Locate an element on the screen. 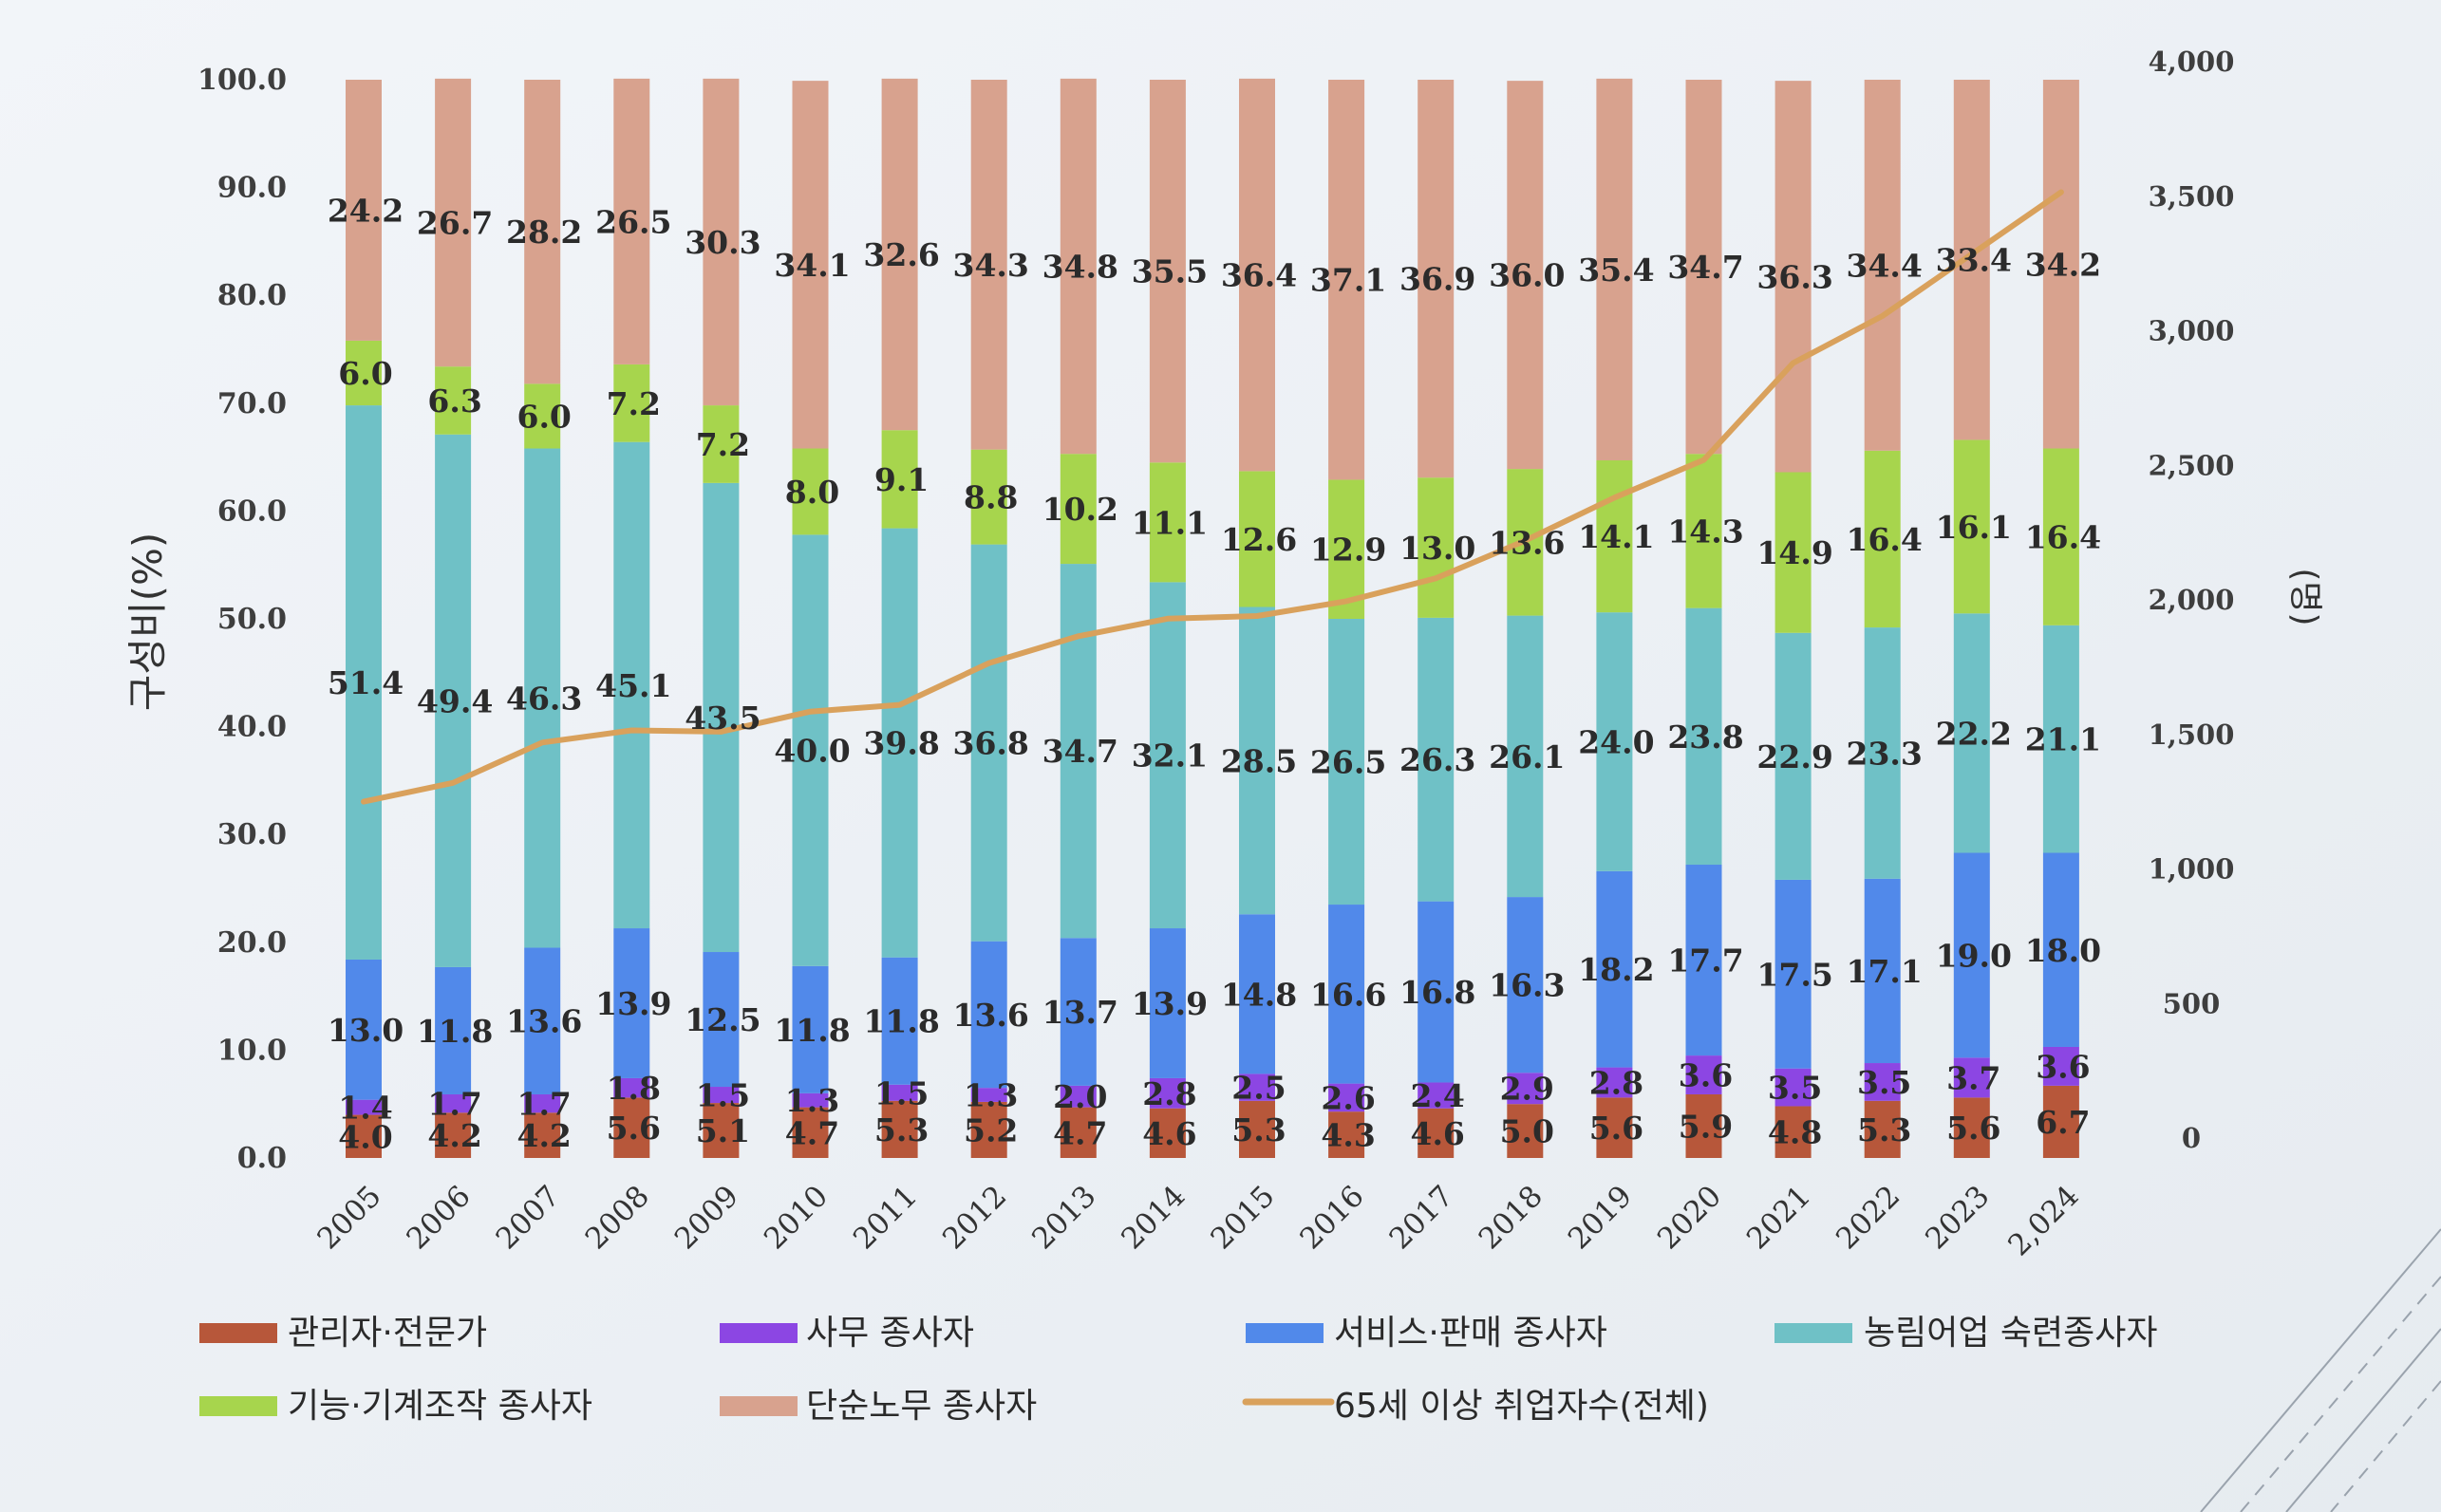  bar-craft-machine-operators-2006 is located at coordinates (453, 401).